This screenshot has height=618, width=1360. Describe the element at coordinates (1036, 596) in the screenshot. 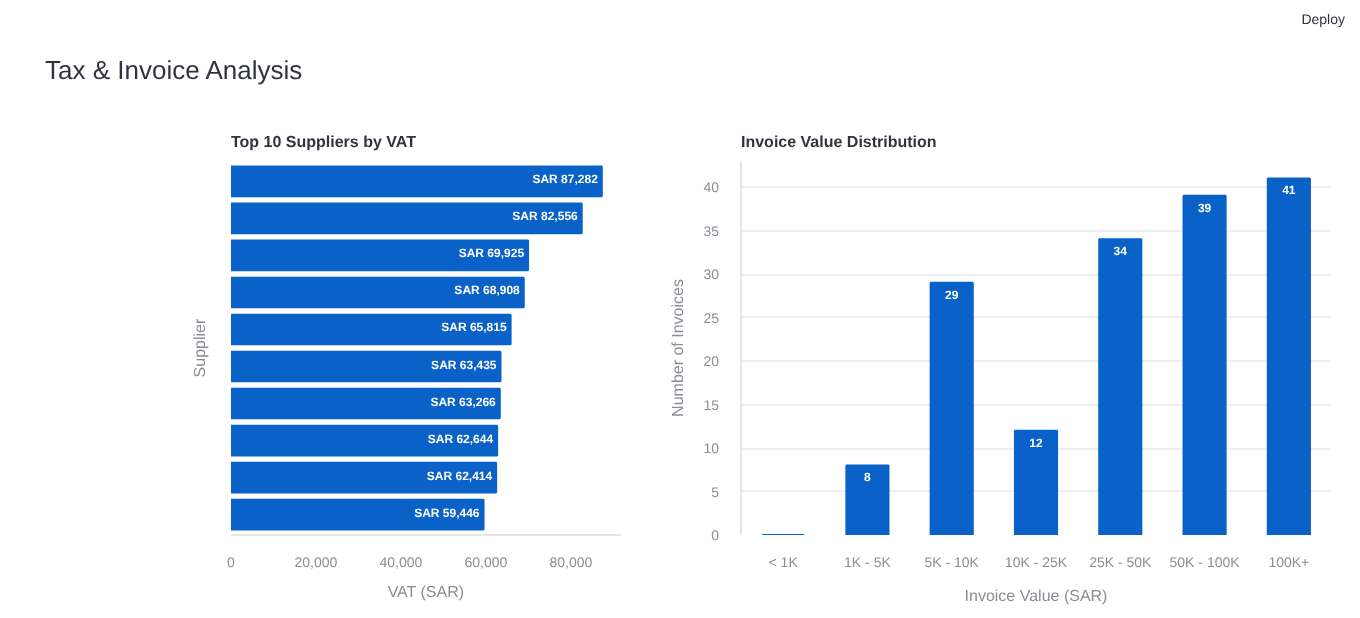

I see `x-axis-title: Invoice Value (SAR)` at that location.